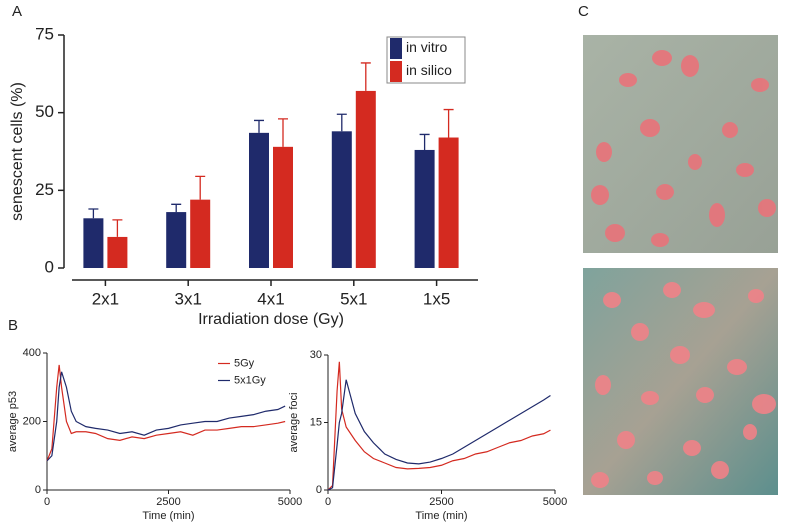 The image size is (800, 527). What do you see at coordinates (271, 319) in the screenshot?
I see `x-axis-title: Irradiation dose (Gy)` at bounding box center [271, 319].